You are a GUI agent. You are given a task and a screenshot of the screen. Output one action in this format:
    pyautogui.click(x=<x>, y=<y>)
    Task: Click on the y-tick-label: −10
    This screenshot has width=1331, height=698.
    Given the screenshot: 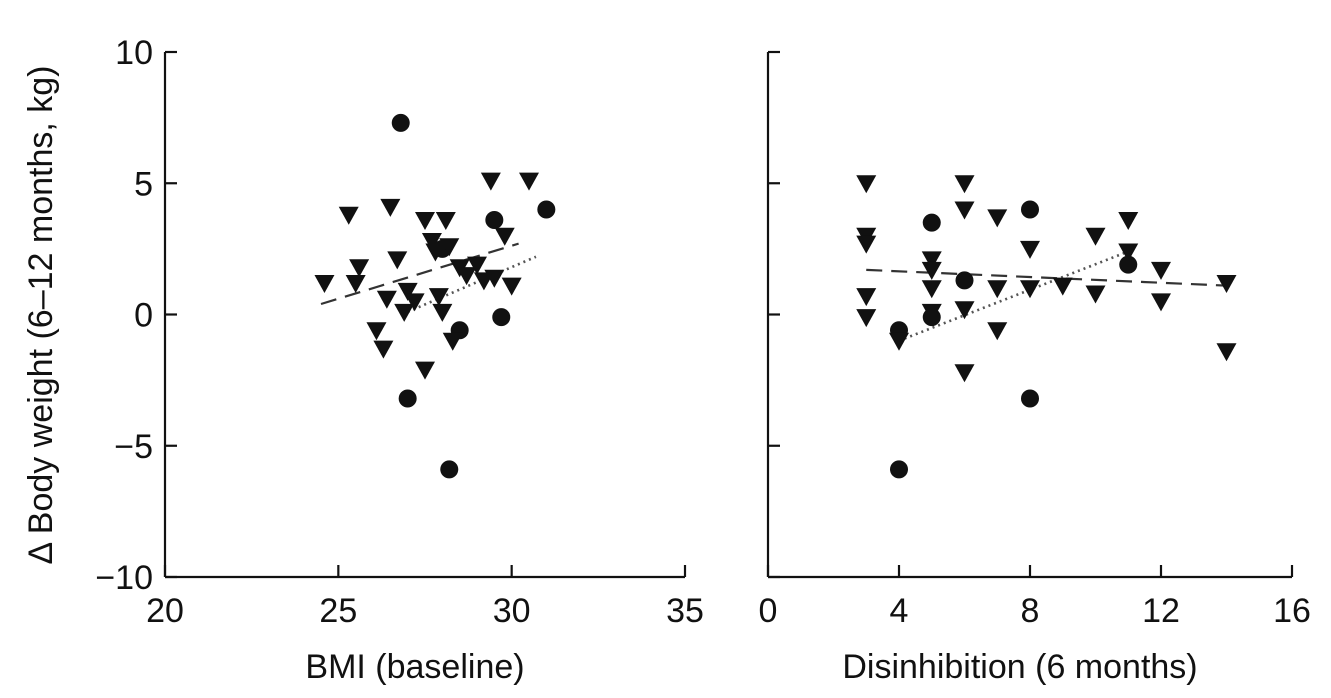 What is the action you would take?
    pyautogui.click(x=124, y=578)
    